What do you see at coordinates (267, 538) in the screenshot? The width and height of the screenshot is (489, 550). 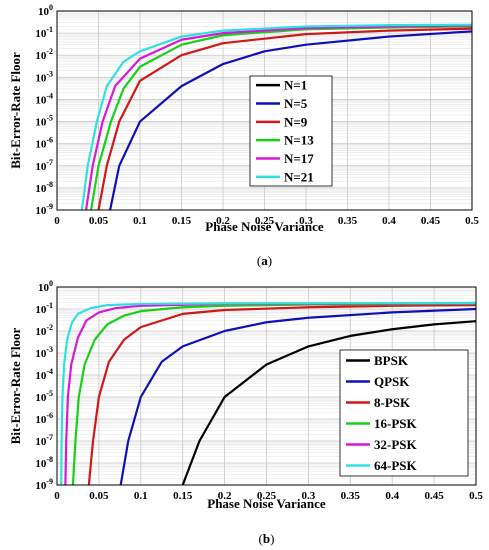 I see `panel-caption: (b)` at bounding box center [267, 538].